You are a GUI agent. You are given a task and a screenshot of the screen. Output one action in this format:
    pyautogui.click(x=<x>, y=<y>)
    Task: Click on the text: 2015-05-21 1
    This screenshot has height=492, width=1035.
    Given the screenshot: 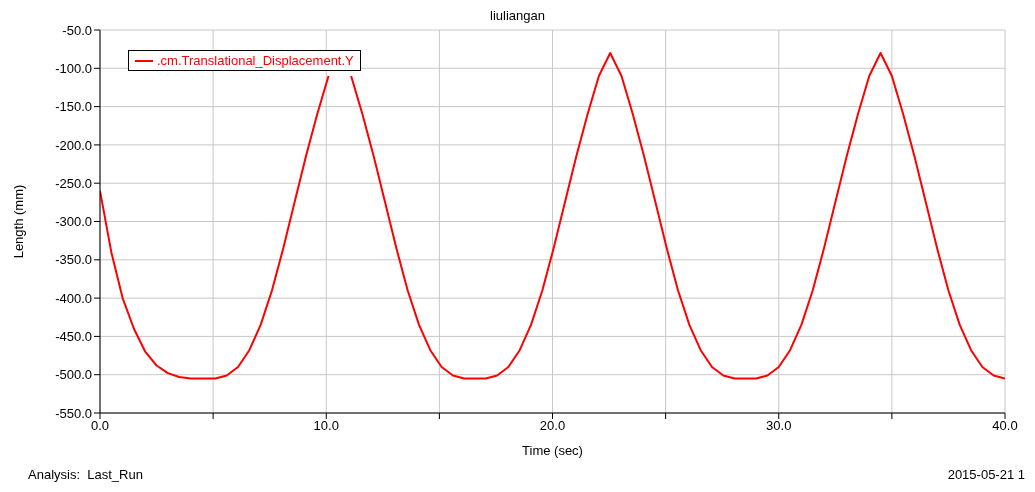 What is the action you would take?
    pyautogui.click(x=986, y=474)
    